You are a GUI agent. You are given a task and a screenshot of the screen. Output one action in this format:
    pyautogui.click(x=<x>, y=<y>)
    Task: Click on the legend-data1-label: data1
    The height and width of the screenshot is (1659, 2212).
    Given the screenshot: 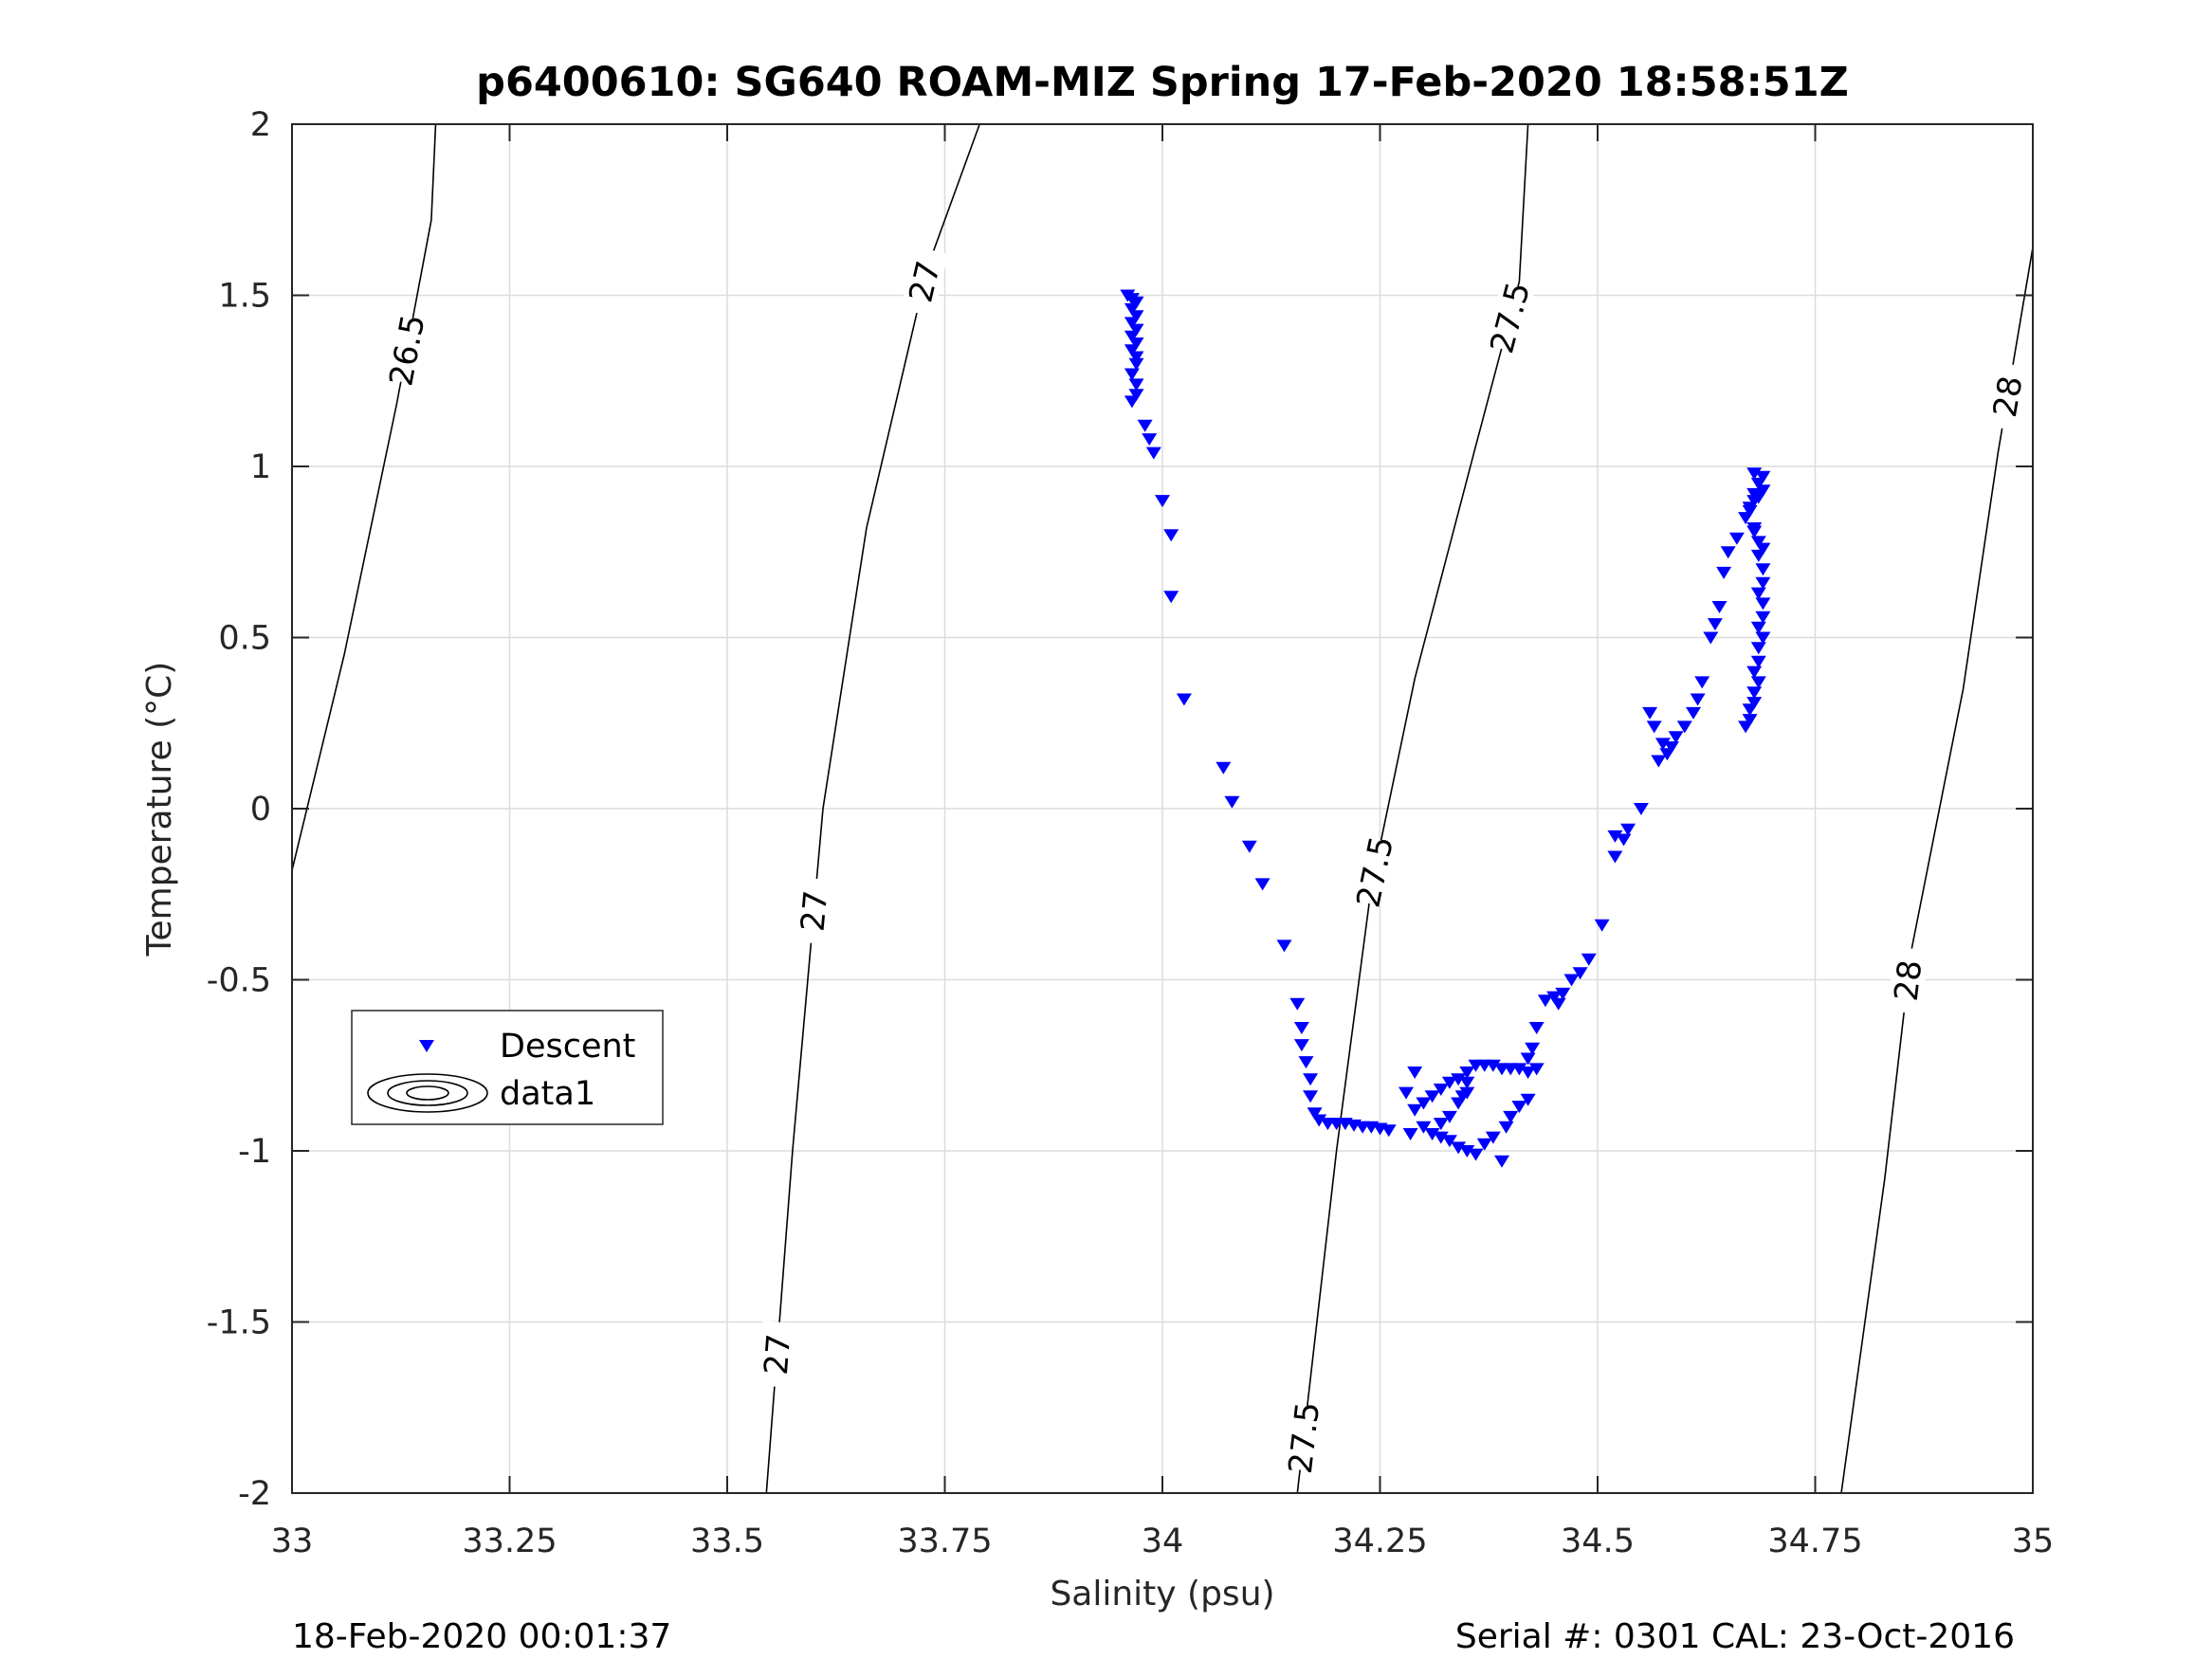 What is the action you would take?
    pyautogui.click(x=547, y=1094)
    